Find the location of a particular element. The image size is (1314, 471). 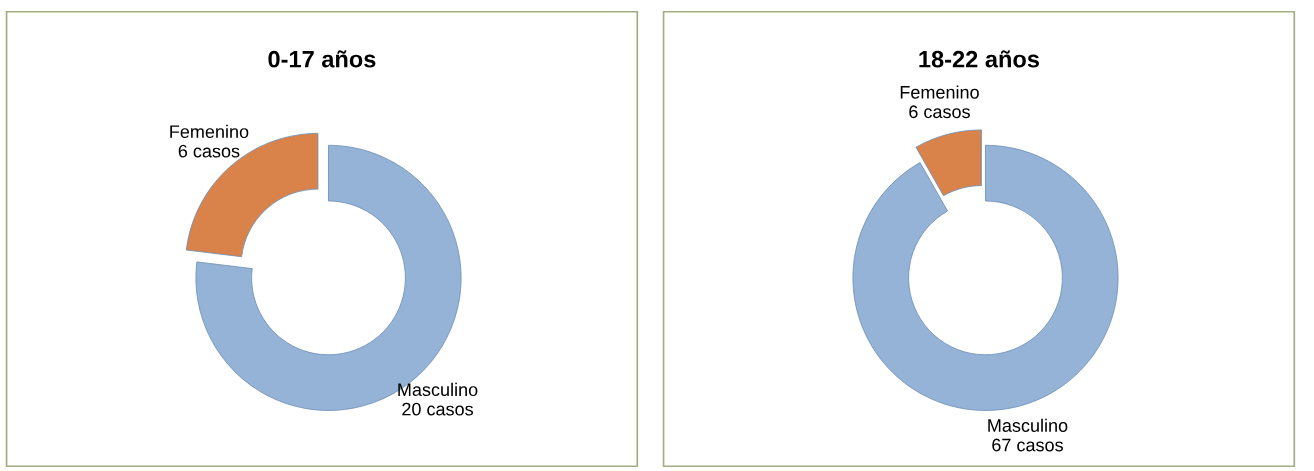

chart-title: 0-17 años is located at coordinates (322, 59).